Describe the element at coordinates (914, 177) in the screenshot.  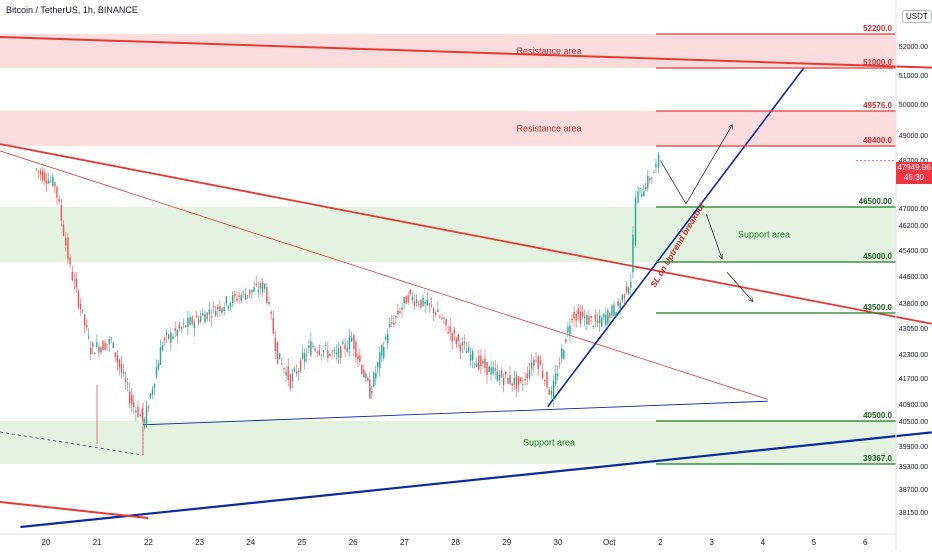
I see `last-price-countdown: 45:30` at that location.